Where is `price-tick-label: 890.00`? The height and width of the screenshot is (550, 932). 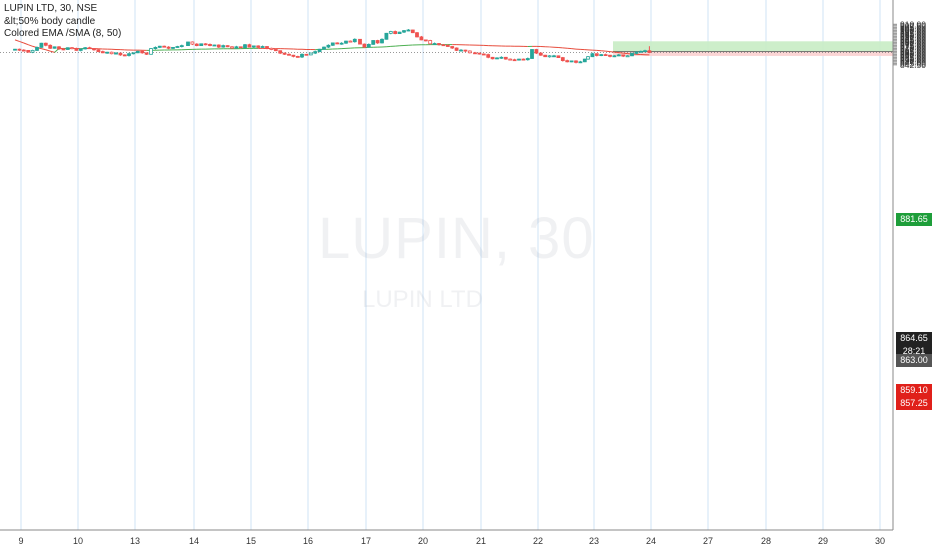
price-tick-label: 890.00 is located at coordinates (913, 36).